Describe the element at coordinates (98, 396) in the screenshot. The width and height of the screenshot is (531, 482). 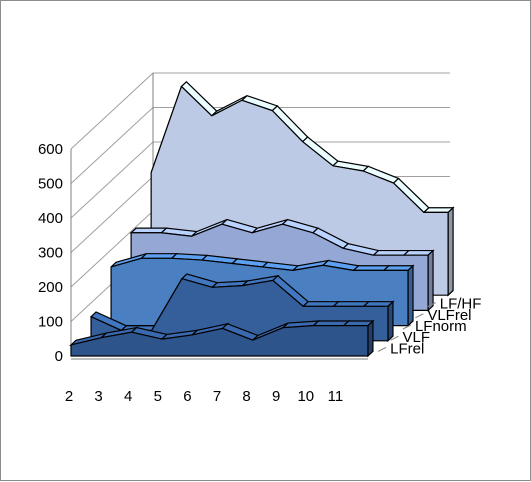
I see `x-tick-label: 3` at that location.